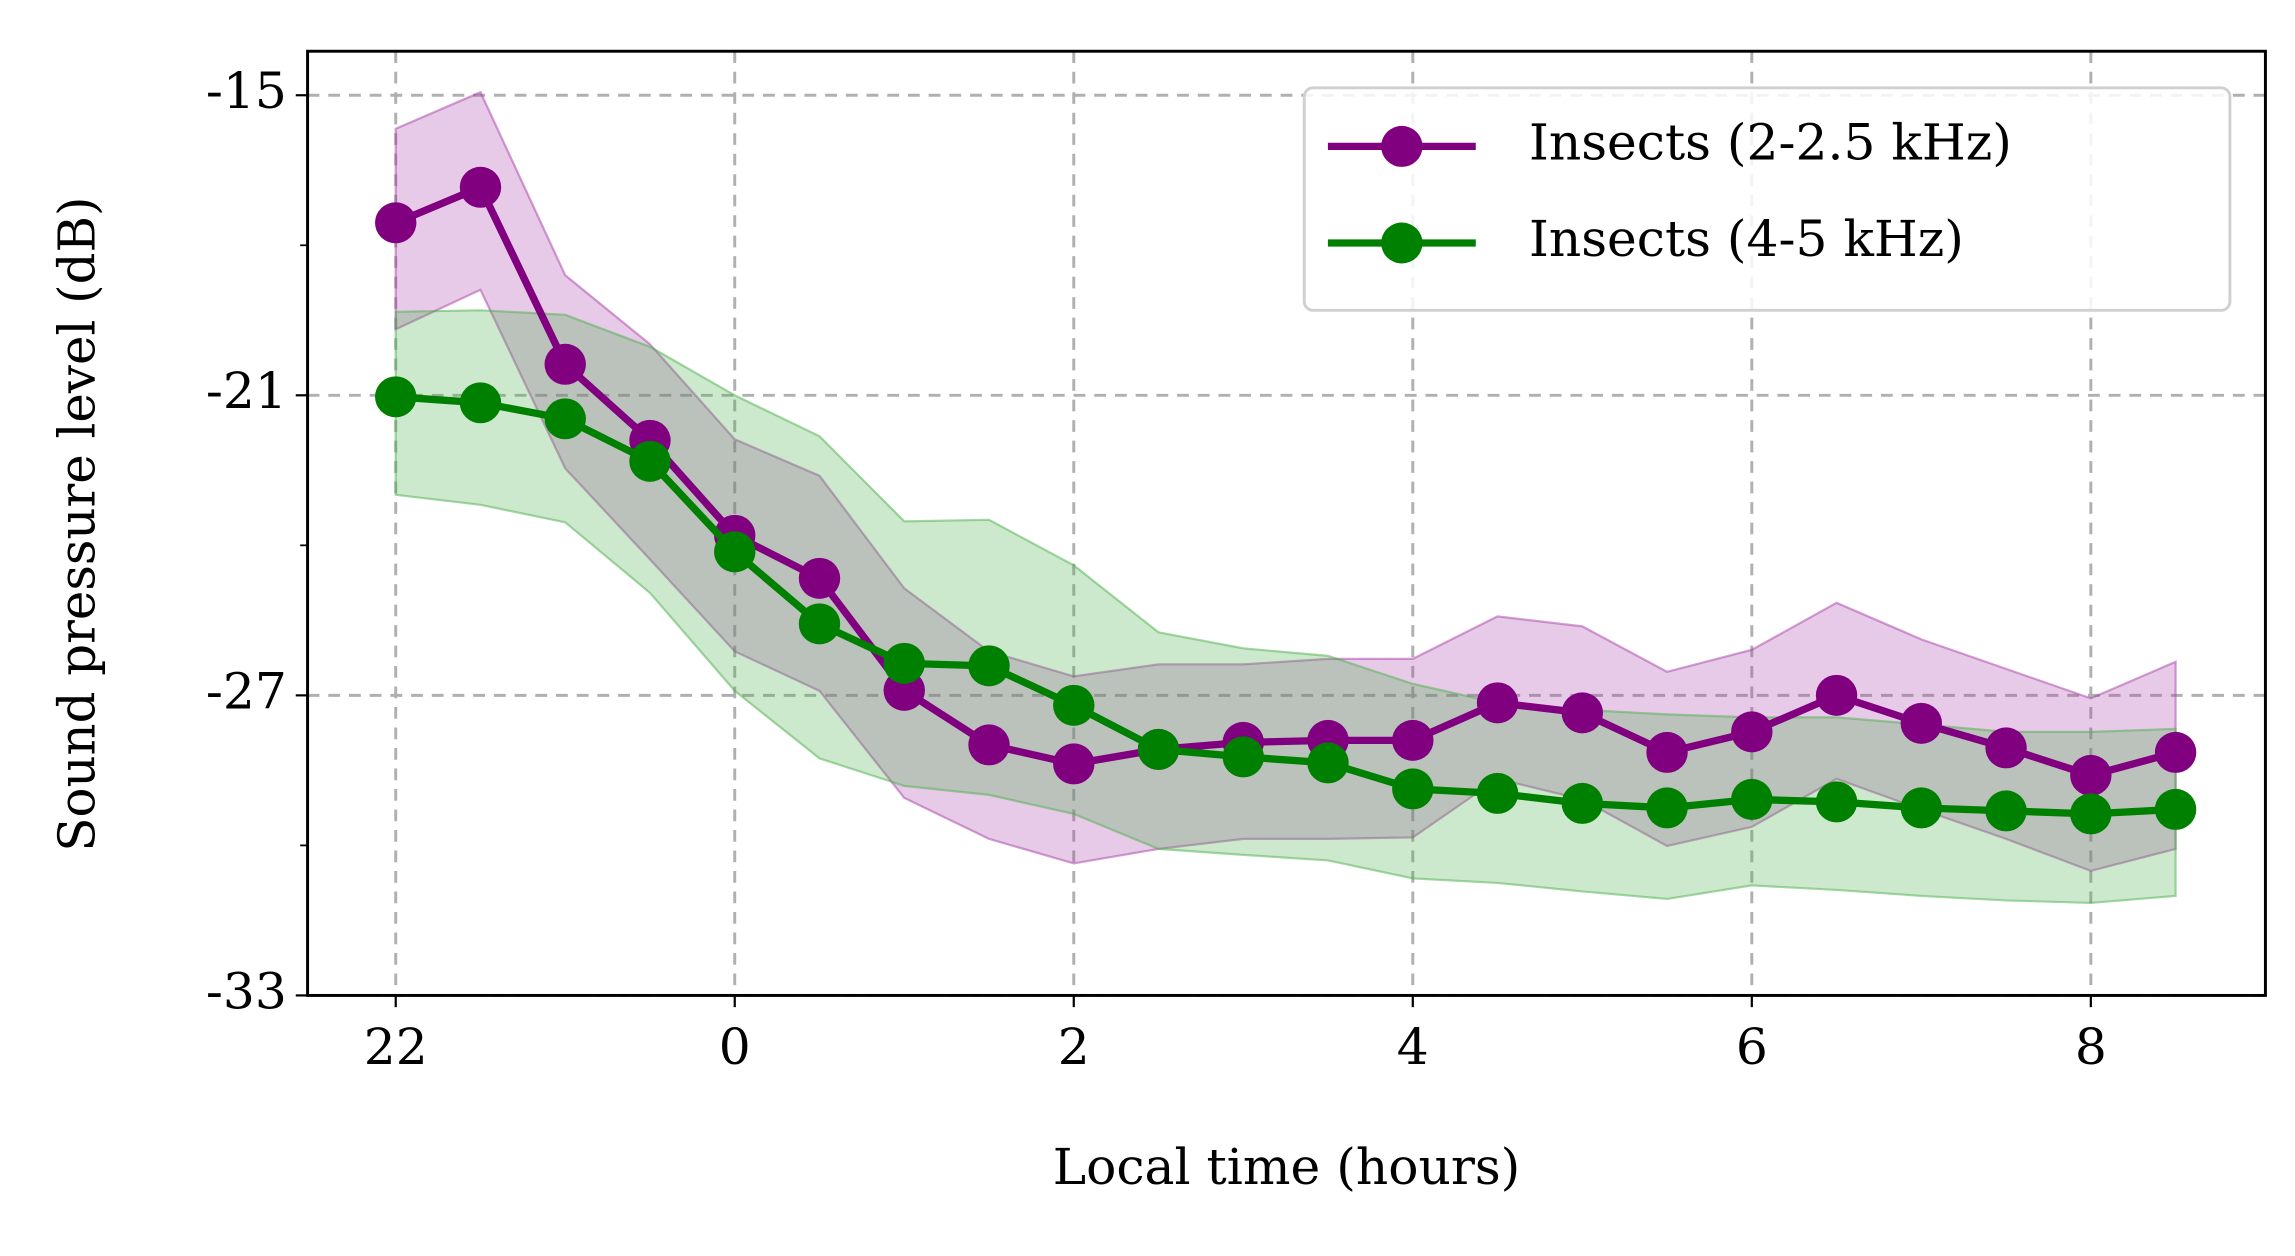 This screenshot has width=2295, height=1256. What do you see at coordinates (735, 1047) in the screenshot?
I see `x-tick-label: 0` at bounding box center [735, 1047].